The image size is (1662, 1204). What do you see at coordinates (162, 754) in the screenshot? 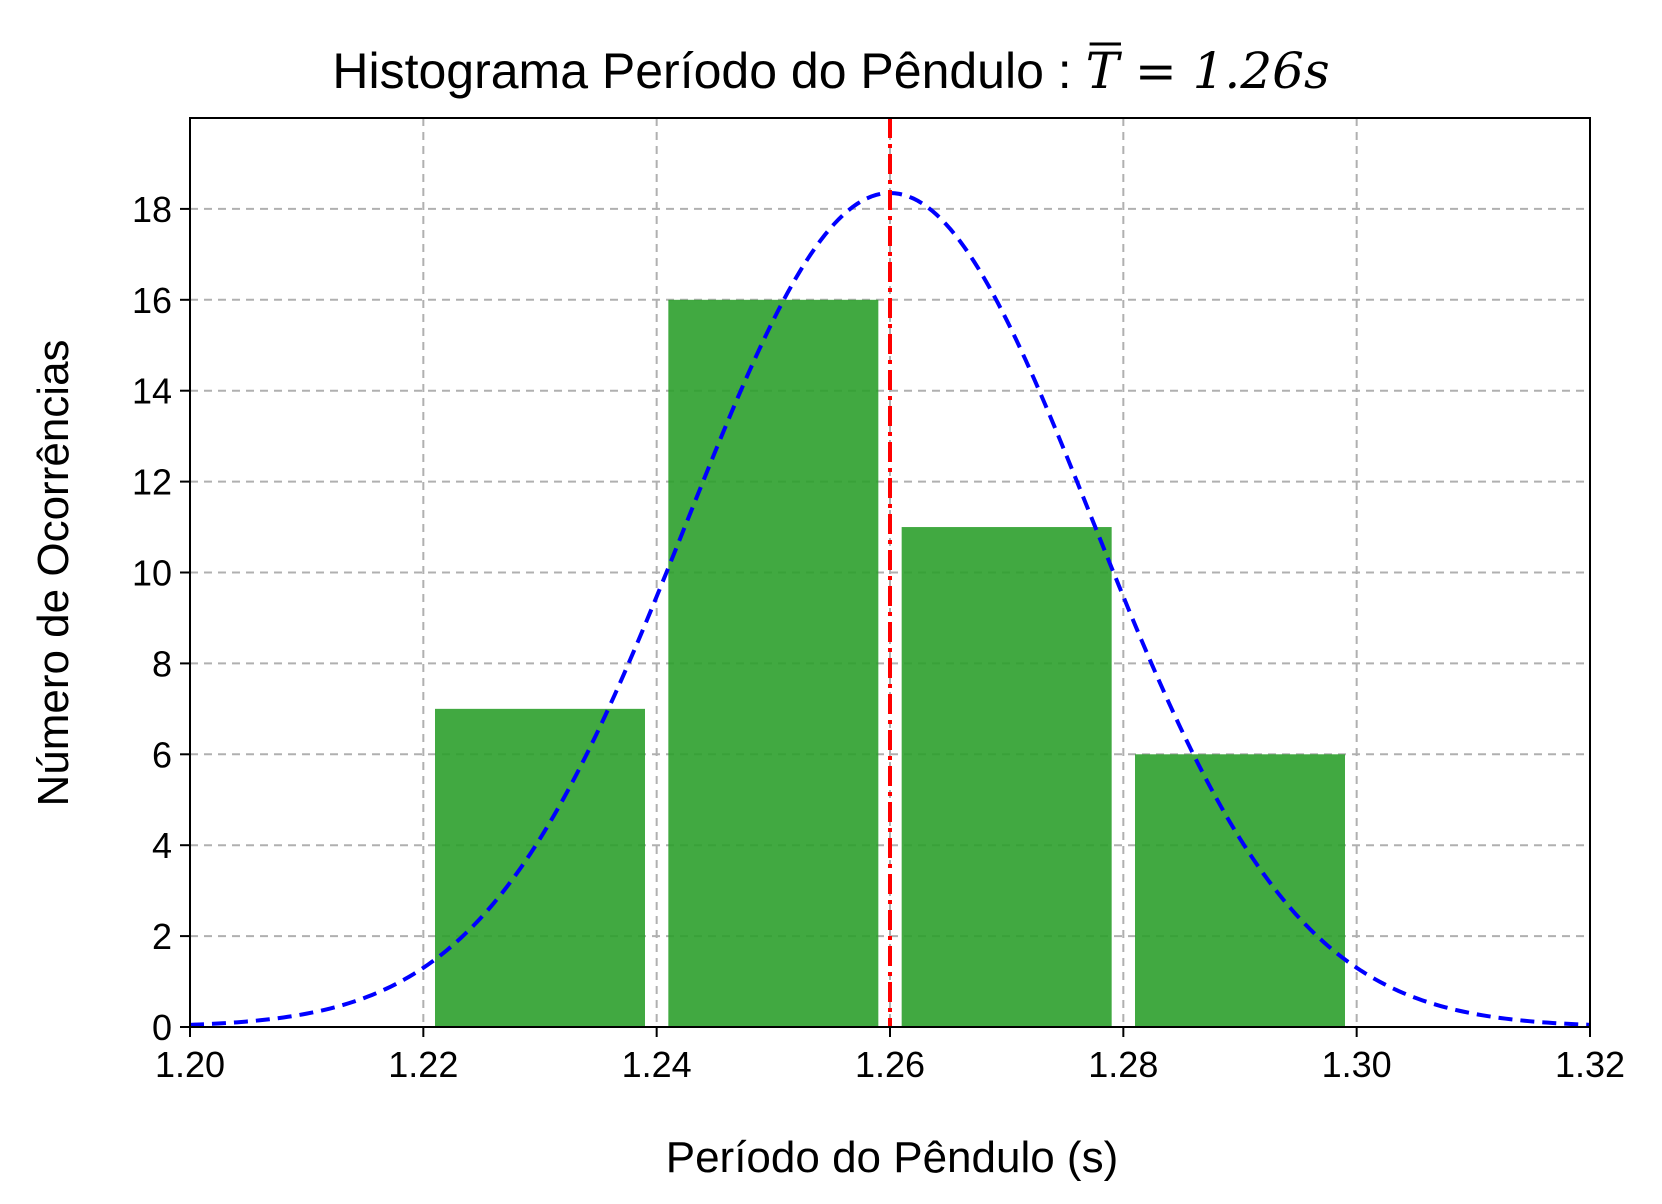
I see `y-tick-label: 6` at bounding box center [162, 754].